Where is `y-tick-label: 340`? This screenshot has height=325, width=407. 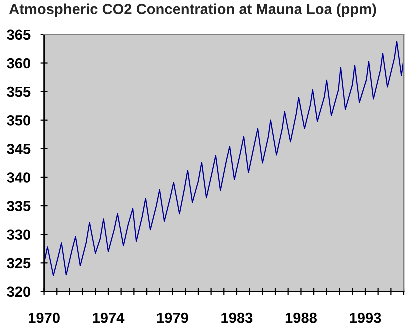 y-tick-label: 340 is located at coordinates (19, 177).